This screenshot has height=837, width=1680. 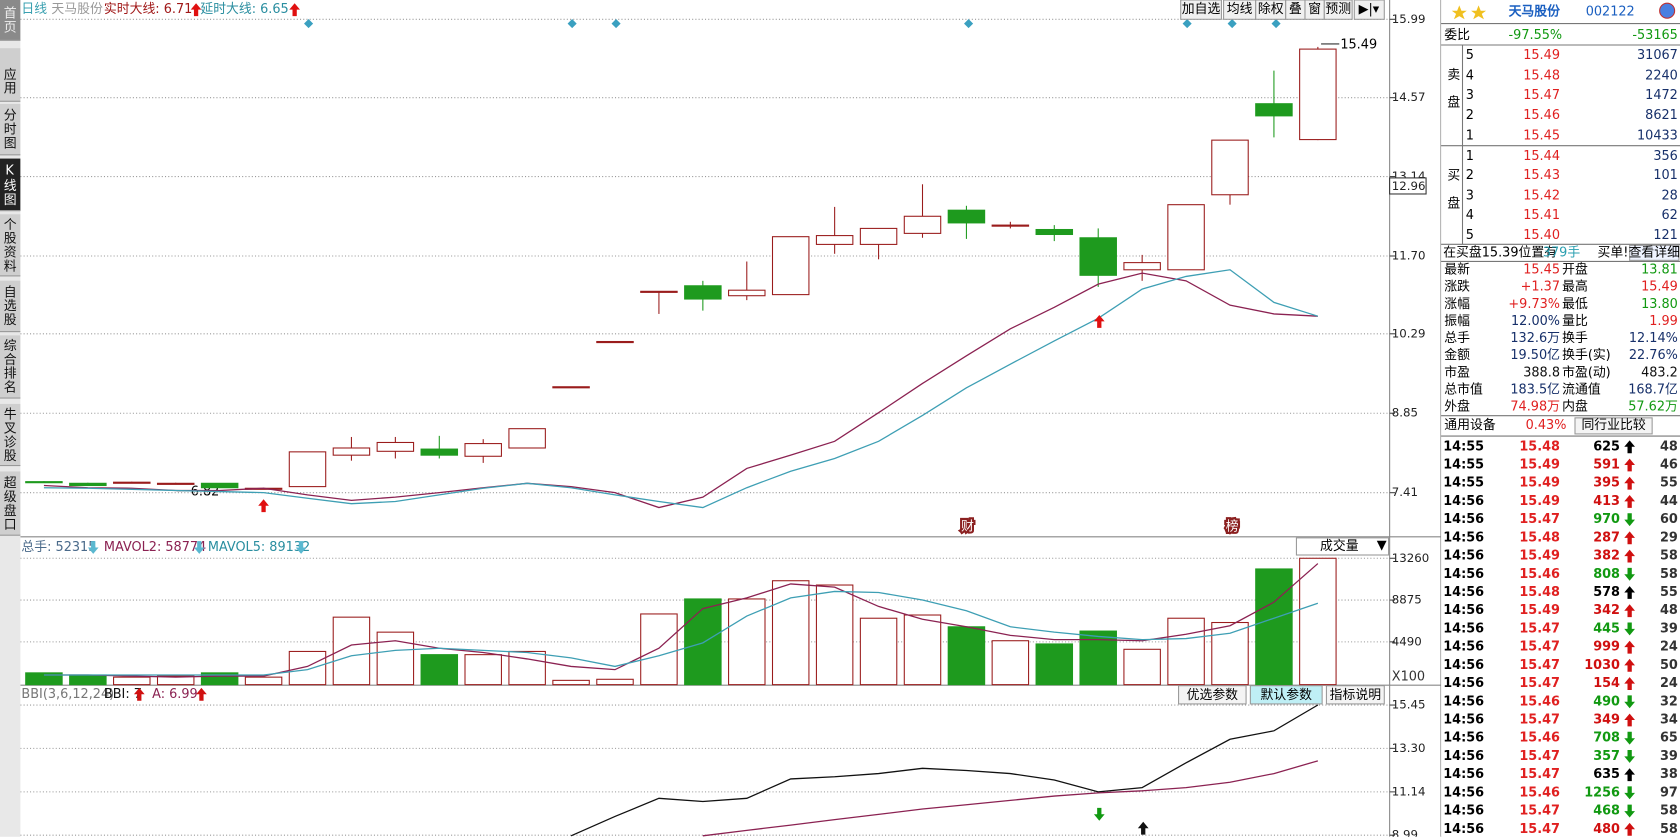 I want to click on stat-value: 13.80, so click(x=1659, y=304).